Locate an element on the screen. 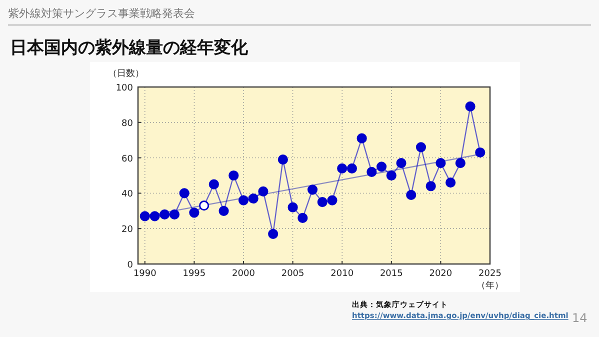 Image resolution: width=599 pixels, height=337 pixels. chart-title: 日本国内の紫外線量の経年変化 is located at coordinates (129, 48).